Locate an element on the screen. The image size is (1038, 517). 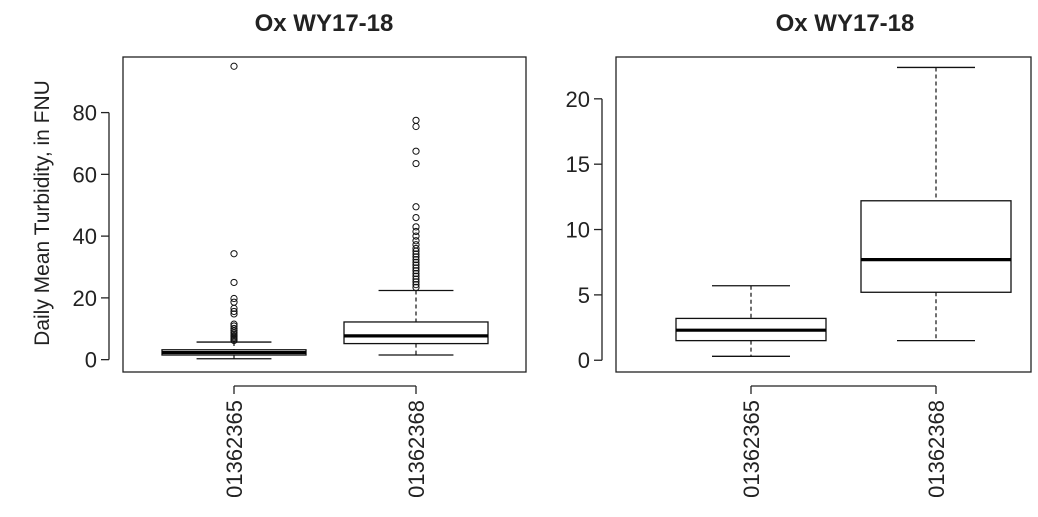
y-axis-label: Daily Mean Turbidity, in FNU is located at coordinates (42, 213).